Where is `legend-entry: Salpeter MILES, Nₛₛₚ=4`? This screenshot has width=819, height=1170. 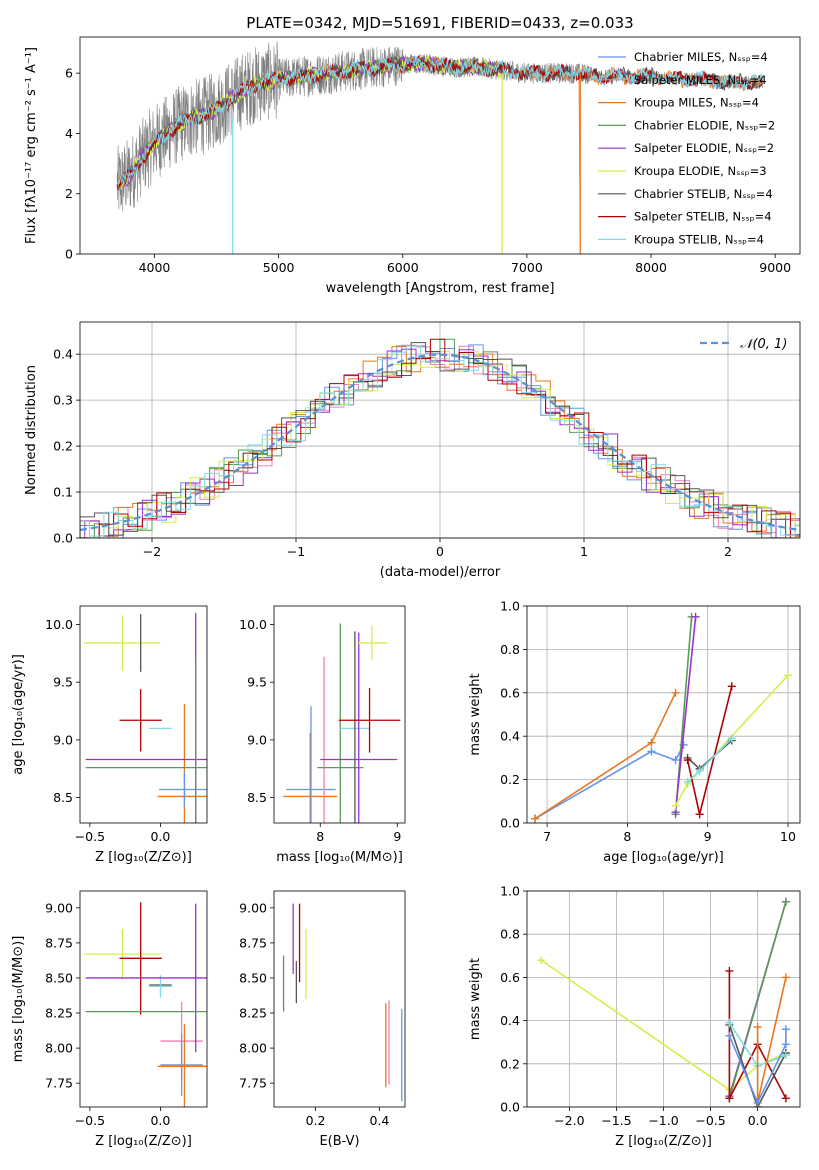 legend-entry: Salpeter MILES, Nₛₛₚ=4 is located at coordinates (700, 80).